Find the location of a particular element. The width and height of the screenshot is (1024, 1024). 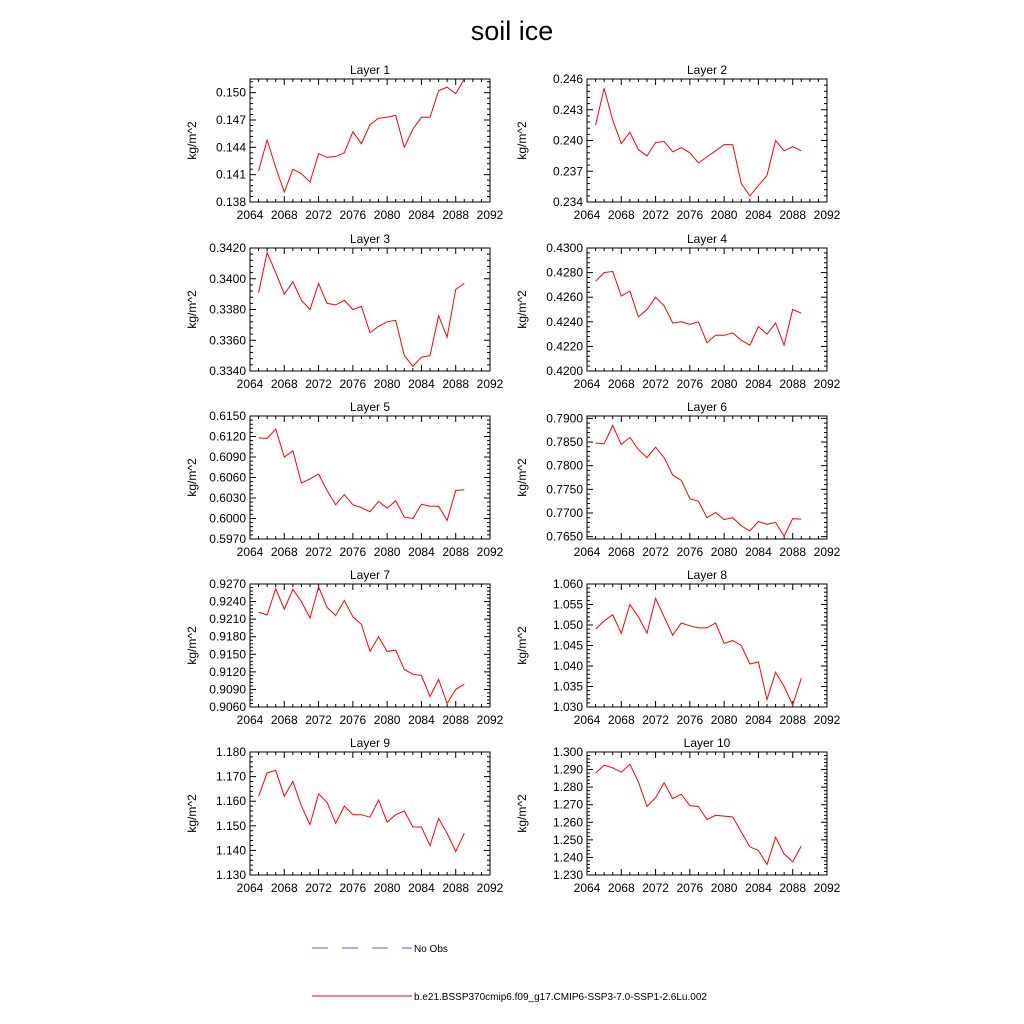

y-tick-label: 0.240 is located at coordinates (568, 141).